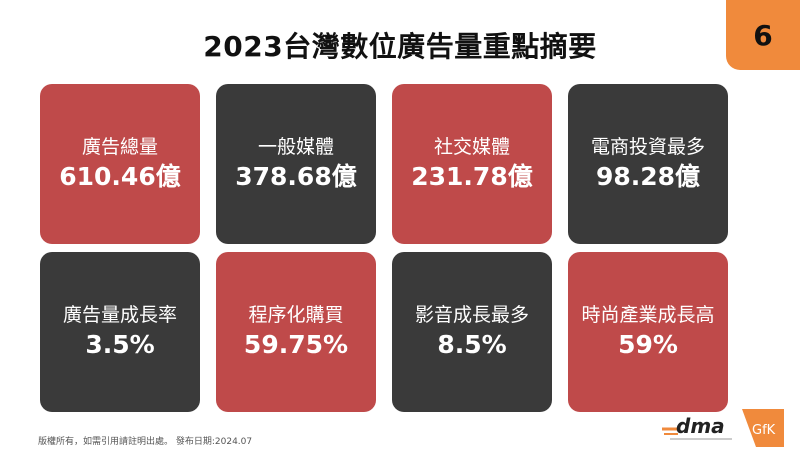  I want to click on card-label: 程序化購買, so click(296, 314).